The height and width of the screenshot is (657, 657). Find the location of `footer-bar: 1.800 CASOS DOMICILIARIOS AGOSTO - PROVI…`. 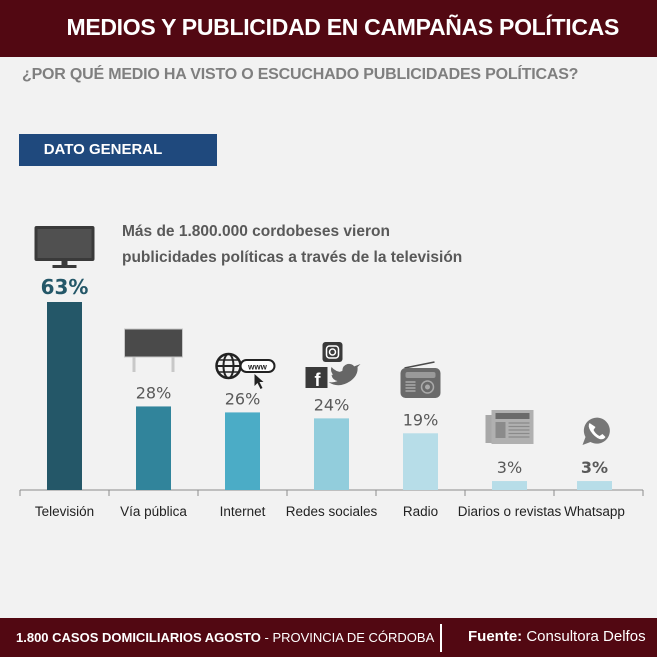

footer-bar: 1.800 CASOS DOMICILIARIOS AGOSTO - PROVI… is located at coordinates (328, 637).